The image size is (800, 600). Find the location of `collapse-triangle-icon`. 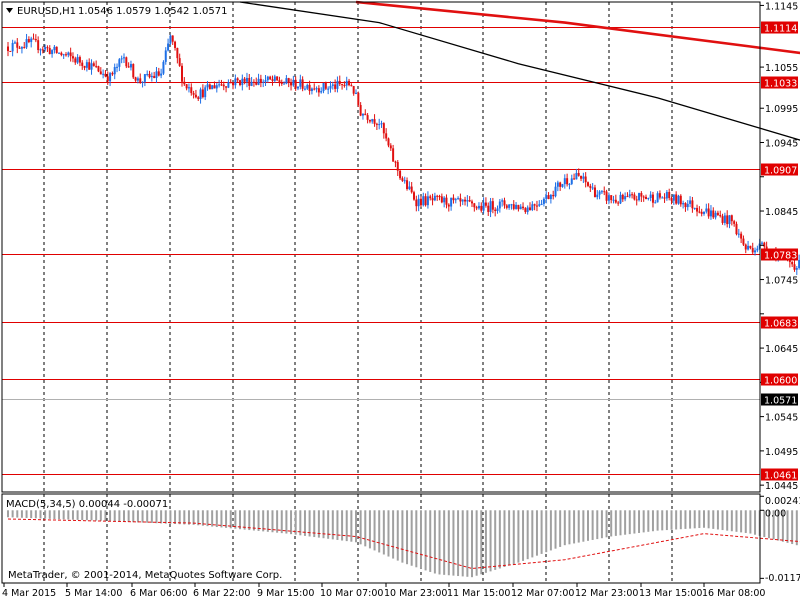

collapse-triangle-icon is located at coordinates (9, 10).